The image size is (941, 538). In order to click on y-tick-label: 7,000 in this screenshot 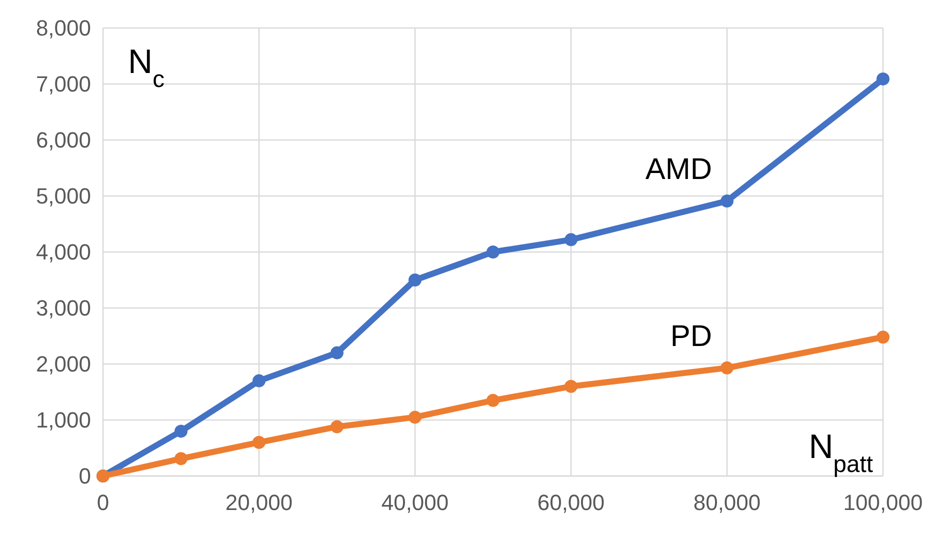, I will do `click(63, 84)`.